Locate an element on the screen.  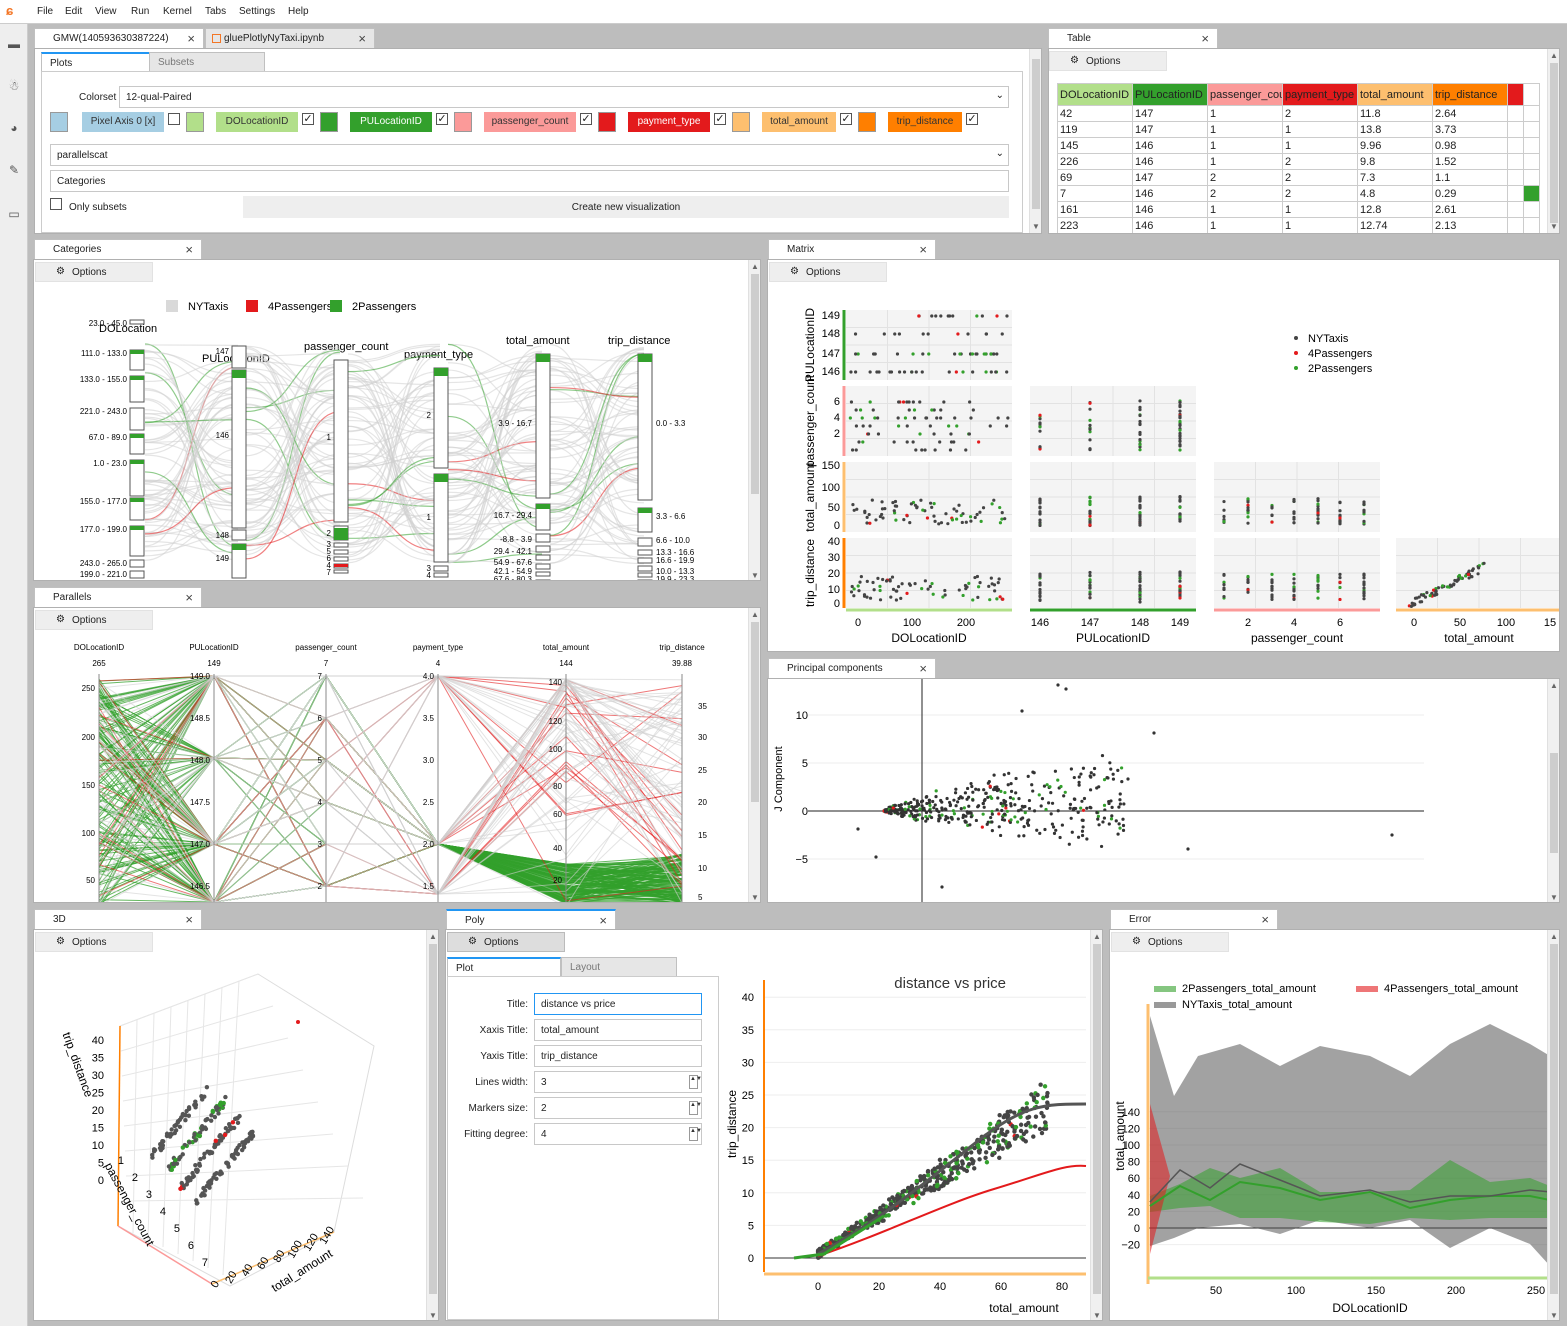
table-header-cell: PULocationID is located at coordinates (1170, 94).